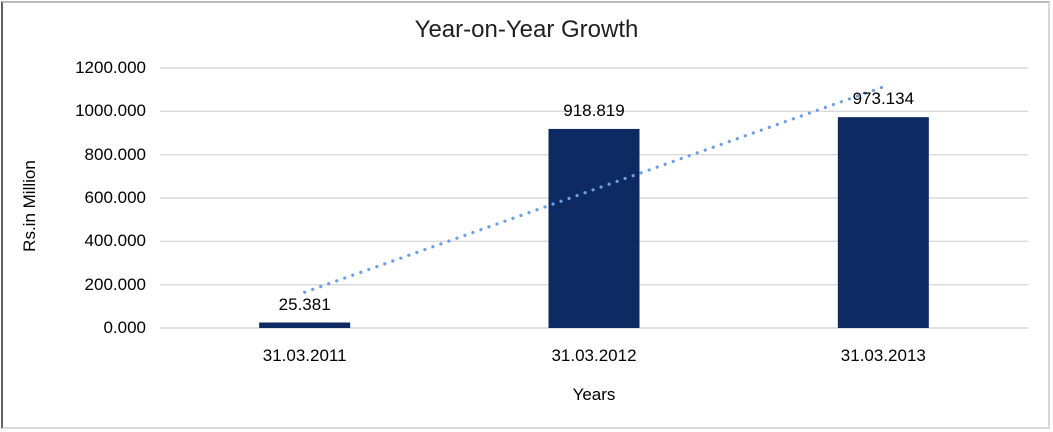 This screenshot has width=1053, height=432. What do you see at coordinates (883, 99) in the screenshot?
I see `bar-value-label: 973.134` at bounding box center [883, 99].